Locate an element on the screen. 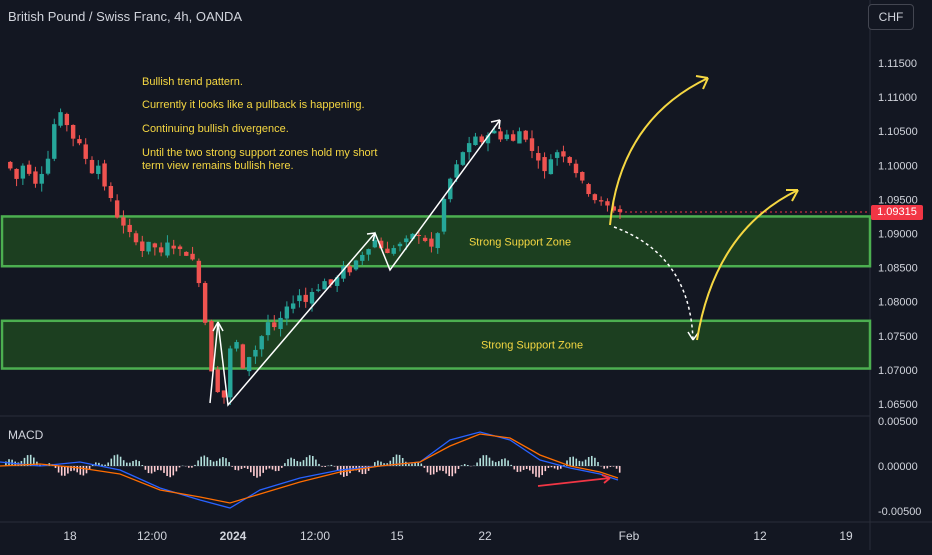 The height and width of the screenshot is (555, 932). symbol-title: British Pound / Swiss Franc, 4h, OANDA is located at coordinates (125, 16).